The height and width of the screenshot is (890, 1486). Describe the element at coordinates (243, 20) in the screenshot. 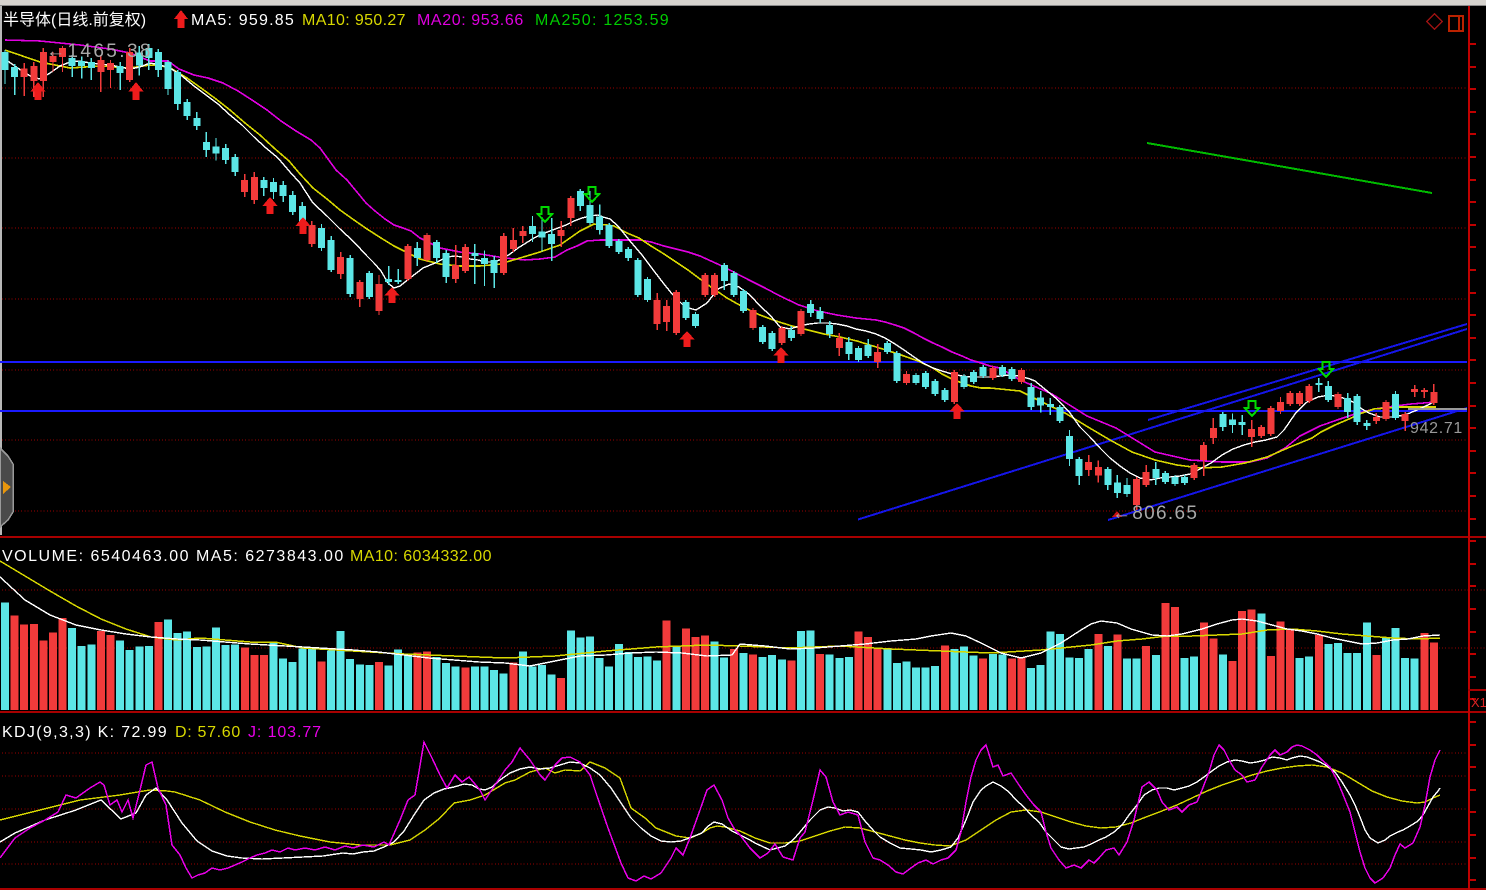

I see `svg-text: MA5: 959.85` at that location.